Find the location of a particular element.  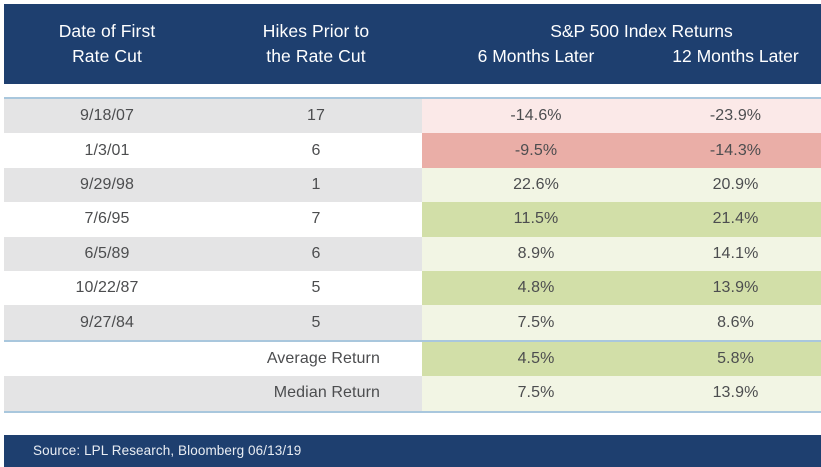

header-col2-line1: Hikes Prior to is located at coordinates (316, 31).